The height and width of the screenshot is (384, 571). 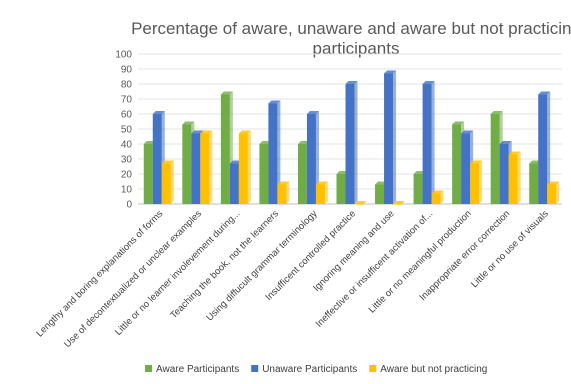 What do you see at coordinates (127, 190) in the screenshot?
I see `y-tick-label: 10` at bounding box center [127, 190].